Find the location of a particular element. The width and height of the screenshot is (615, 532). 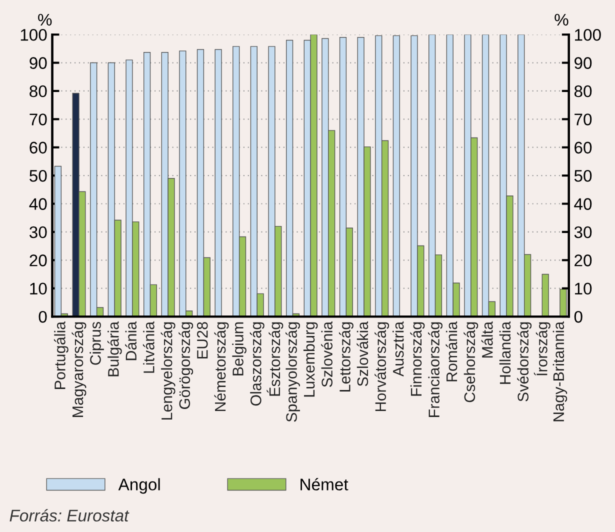

x-tick-label: Finnország is located at coordinates (417, 359).